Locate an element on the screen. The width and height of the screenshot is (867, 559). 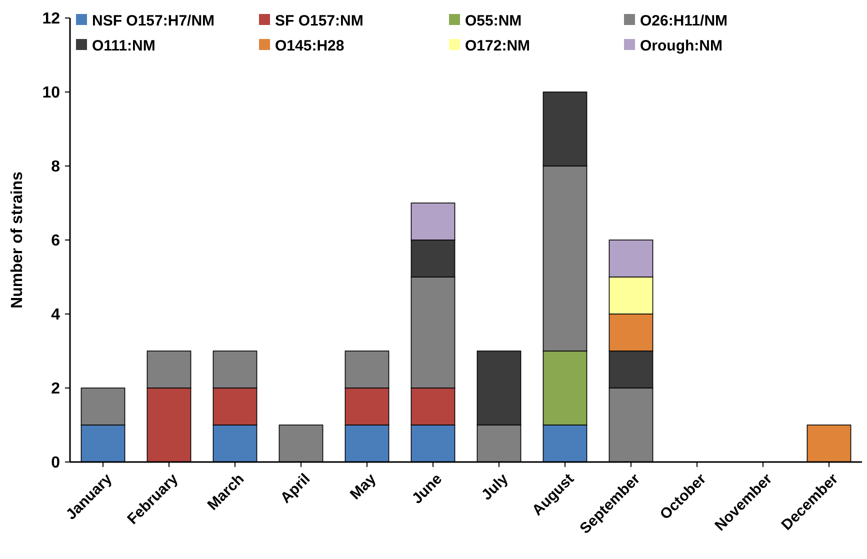
legend-label: O26:H11/NM is located at coordinates (684, 21).